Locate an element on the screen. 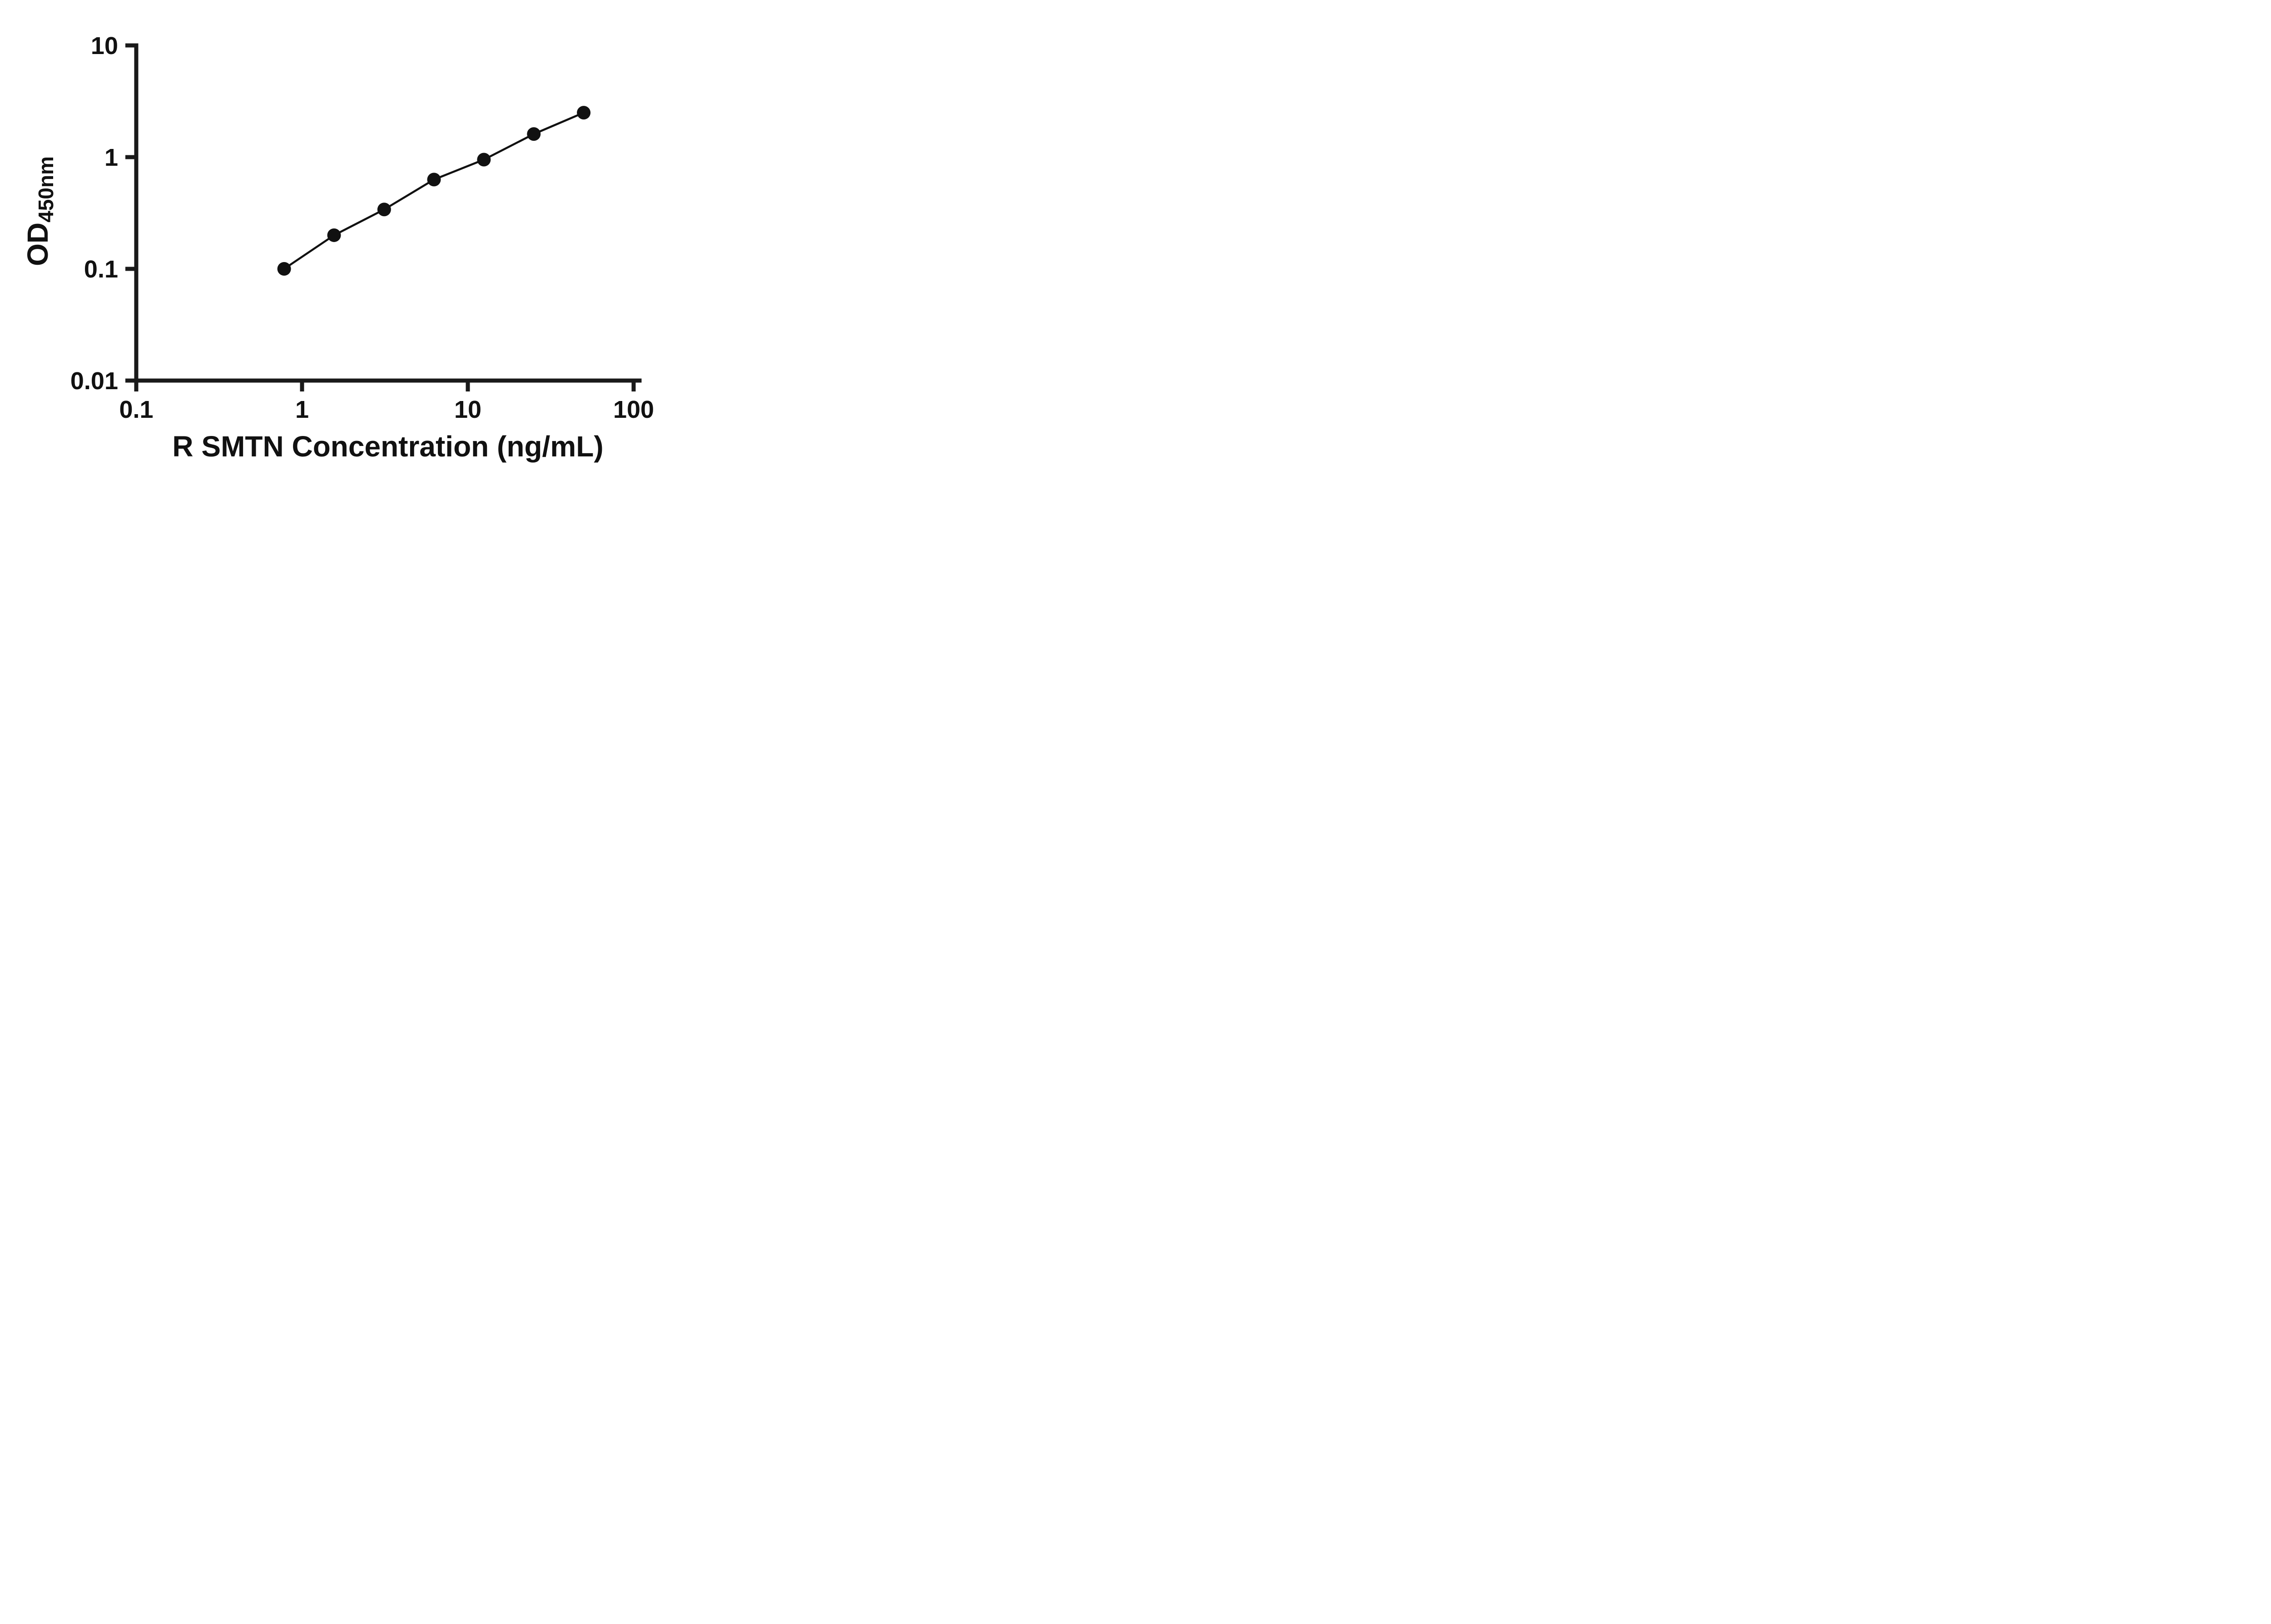 Image resolution: width=2271 pixels, height=1624 pixels. series-layer is located at coordinates (434, 191).